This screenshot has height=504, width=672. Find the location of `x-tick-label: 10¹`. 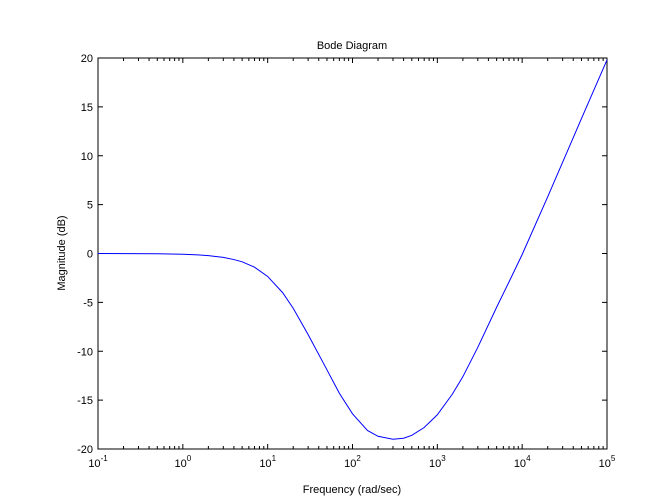

x-tick-label: 10¹ is located at coordinates (267, 462).